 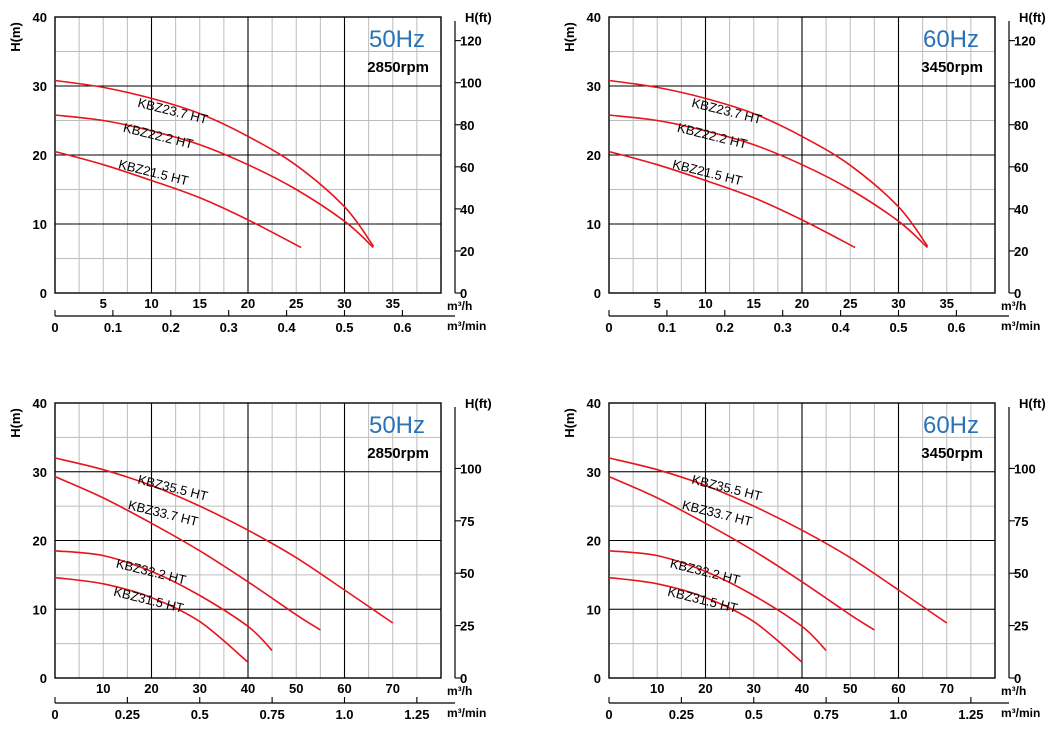 What do you see at coordinates (113, 327) in the screenshot?
I see `x2-tick-label: 0.1` at bounding box center [113, 327].